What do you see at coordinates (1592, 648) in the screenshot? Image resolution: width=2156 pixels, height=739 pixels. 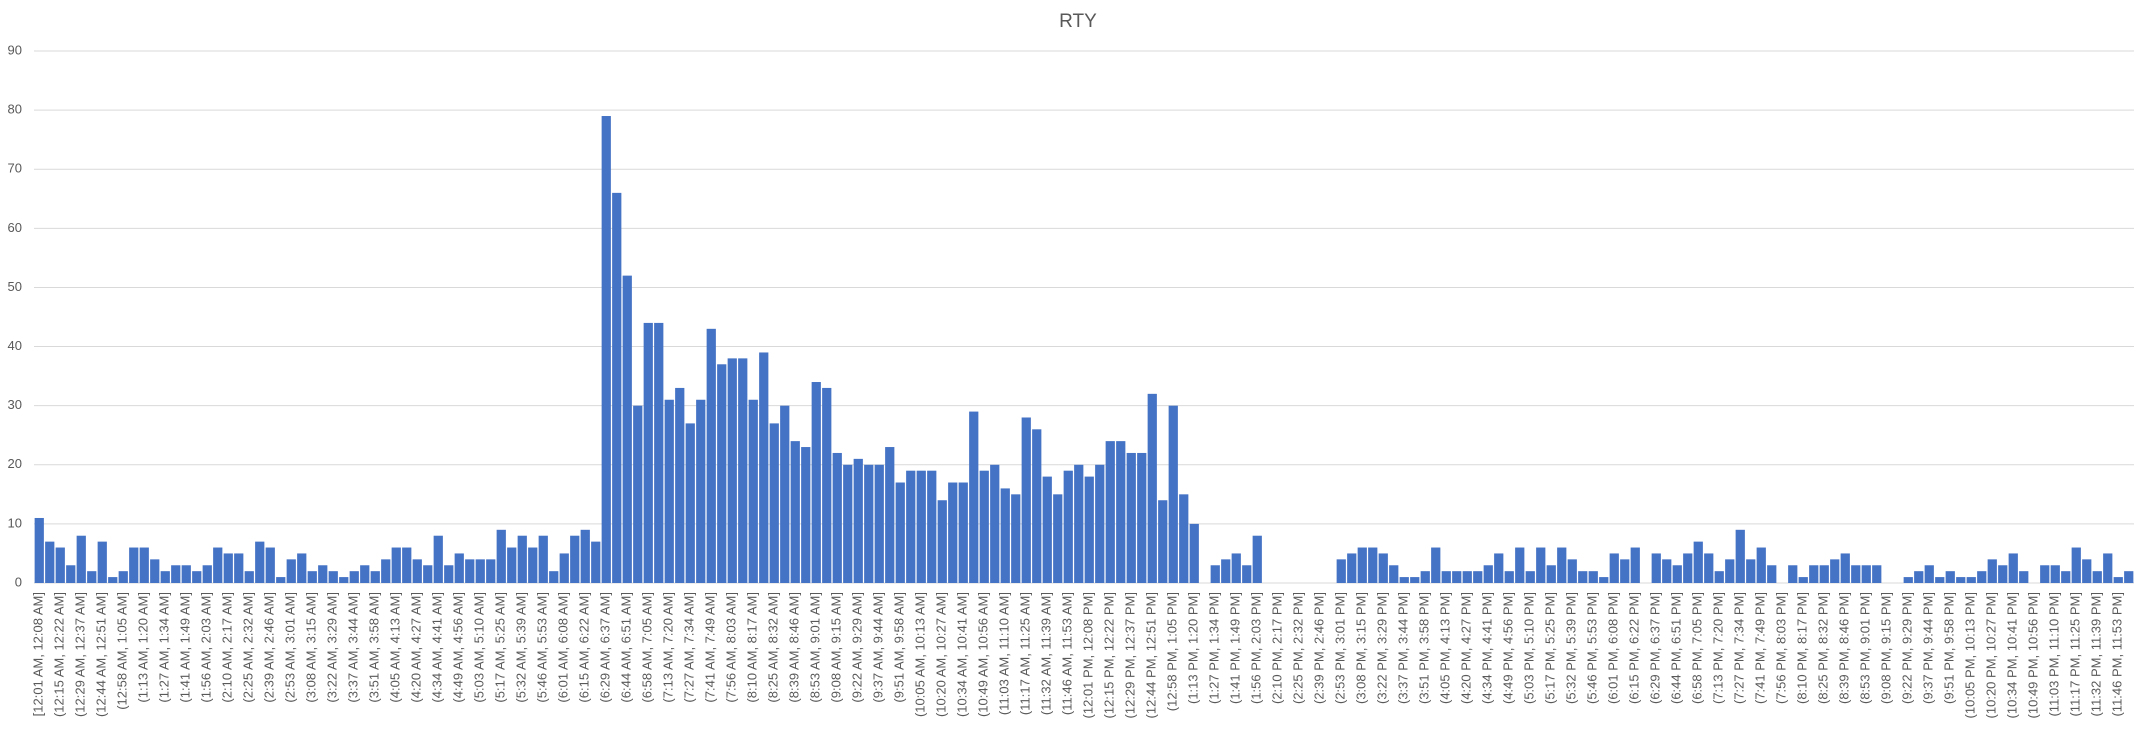 I see `x-tick-label: (5:46 PM, 5:53 PM]` at bounding box center [1592, 648].